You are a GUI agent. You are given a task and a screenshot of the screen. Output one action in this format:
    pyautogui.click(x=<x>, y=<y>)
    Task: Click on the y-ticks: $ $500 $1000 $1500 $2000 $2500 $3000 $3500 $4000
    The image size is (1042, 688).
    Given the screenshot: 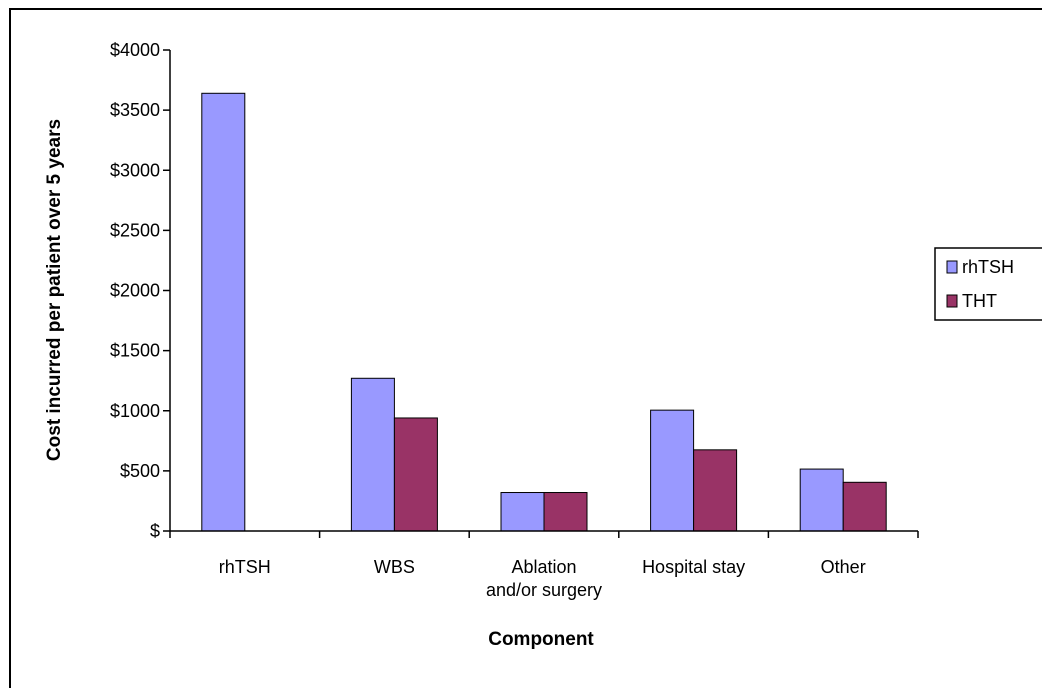 What is the action you would take?
    pyautogui.click(x=140, y=290)
    